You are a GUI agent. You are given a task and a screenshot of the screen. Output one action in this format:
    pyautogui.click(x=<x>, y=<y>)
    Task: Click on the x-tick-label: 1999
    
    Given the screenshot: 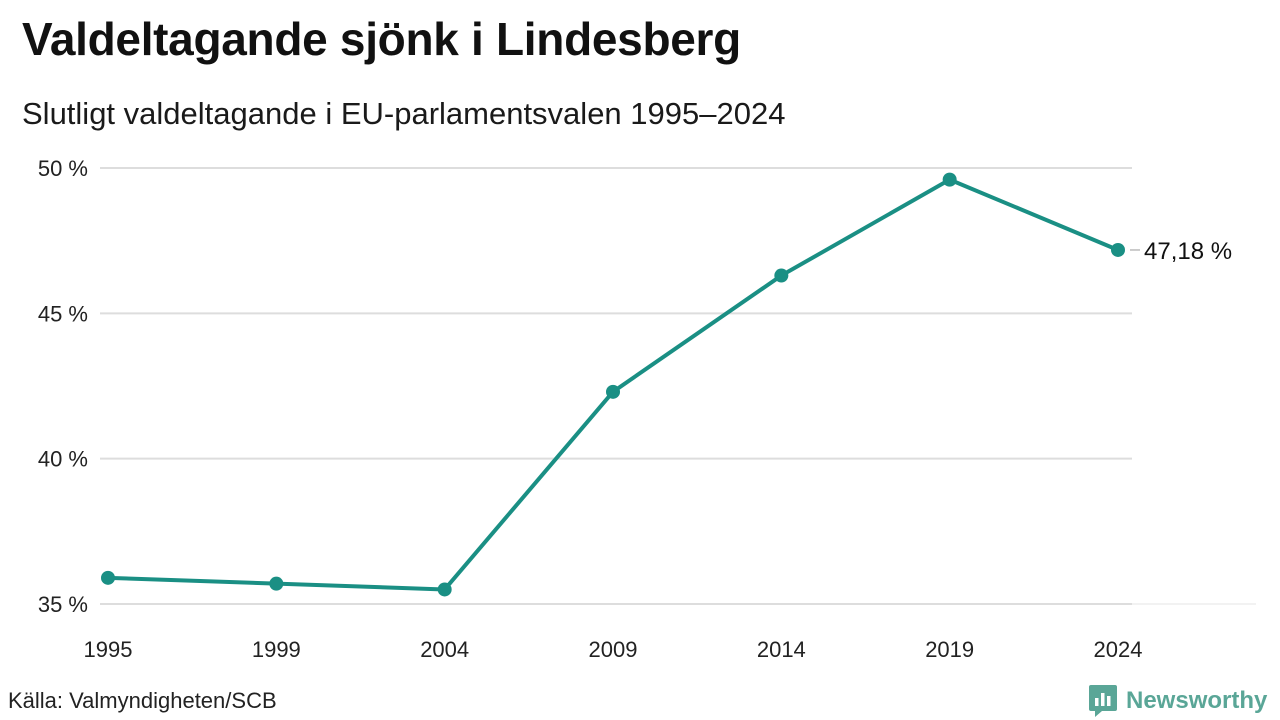 What is the action you would take?
    pyautogui.click(x=276, y=649)
    